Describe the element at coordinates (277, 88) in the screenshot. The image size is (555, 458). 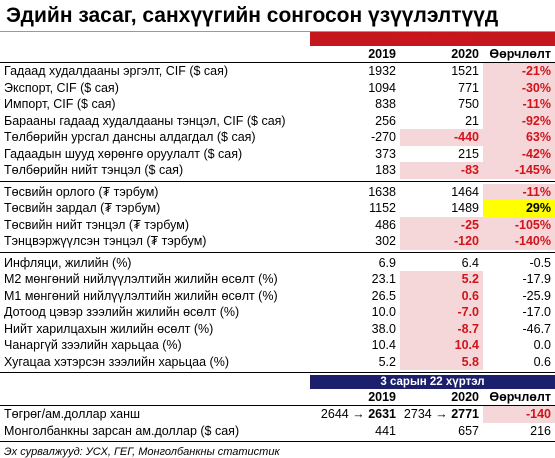
I see `table-row: Экспорт, CIF ($ сая) 1094 771 -30%` at that location.